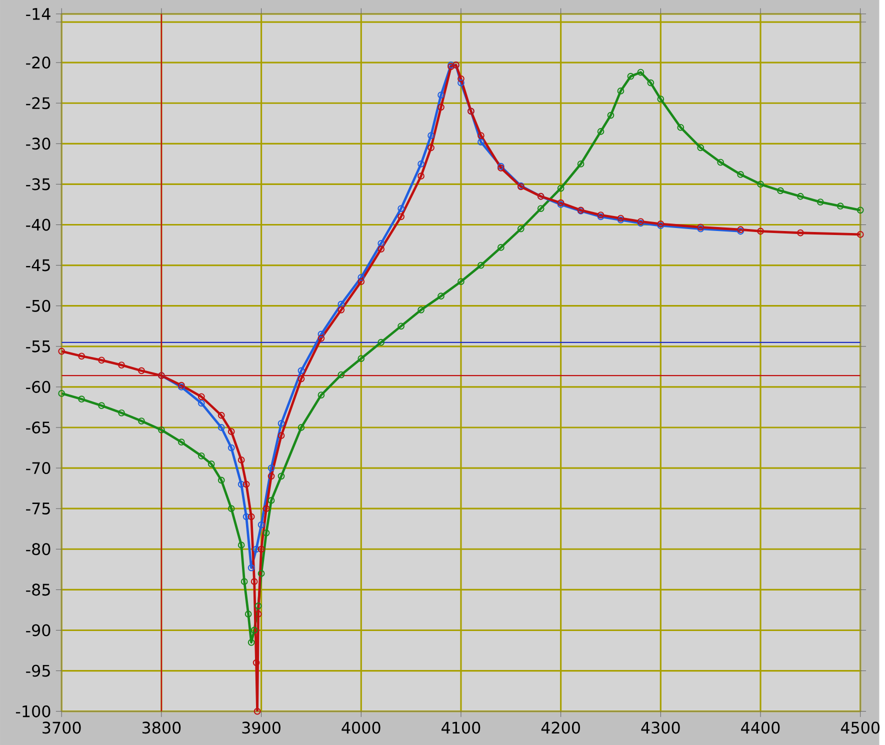 The height and width of the screenshot is (745, 885). What do you see at coordinates (38, 306) in the screenshot?
I see `y-tick-label: -50` at bounding box center [38, 306].